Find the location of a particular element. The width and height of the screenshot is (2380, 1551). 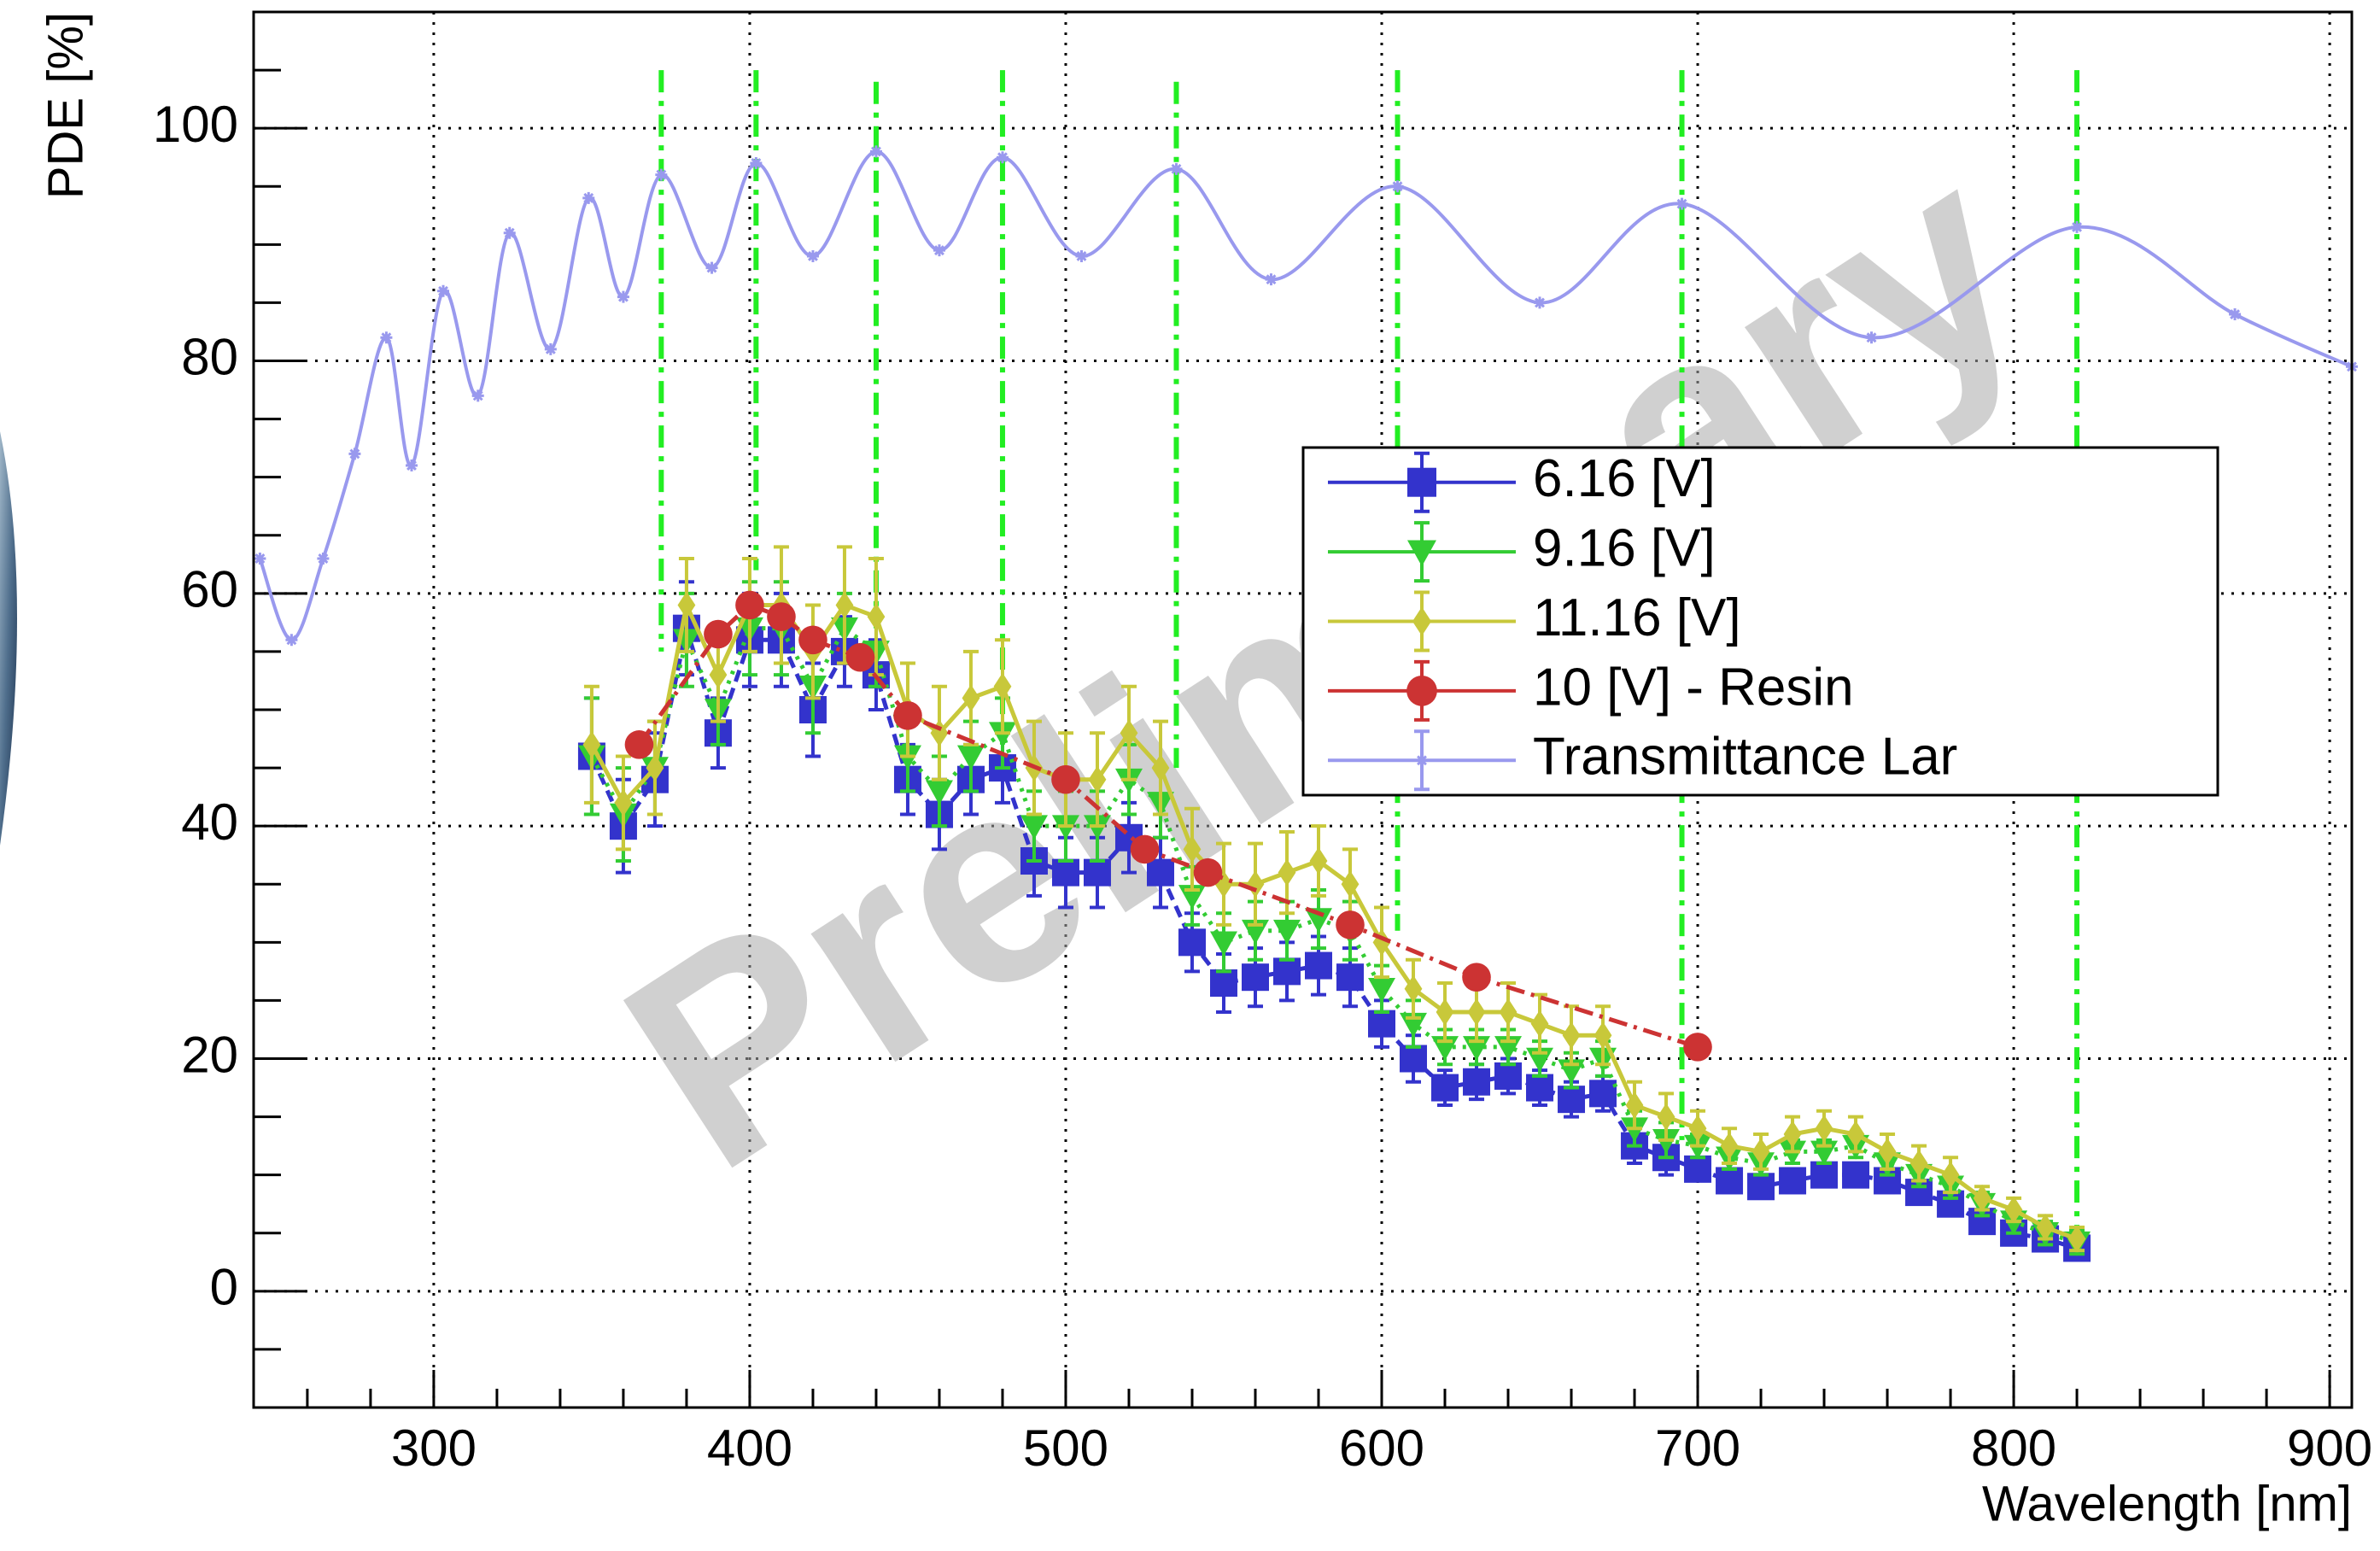

legend-label: 9.16 [V] is located at coordinates (1625, 547).